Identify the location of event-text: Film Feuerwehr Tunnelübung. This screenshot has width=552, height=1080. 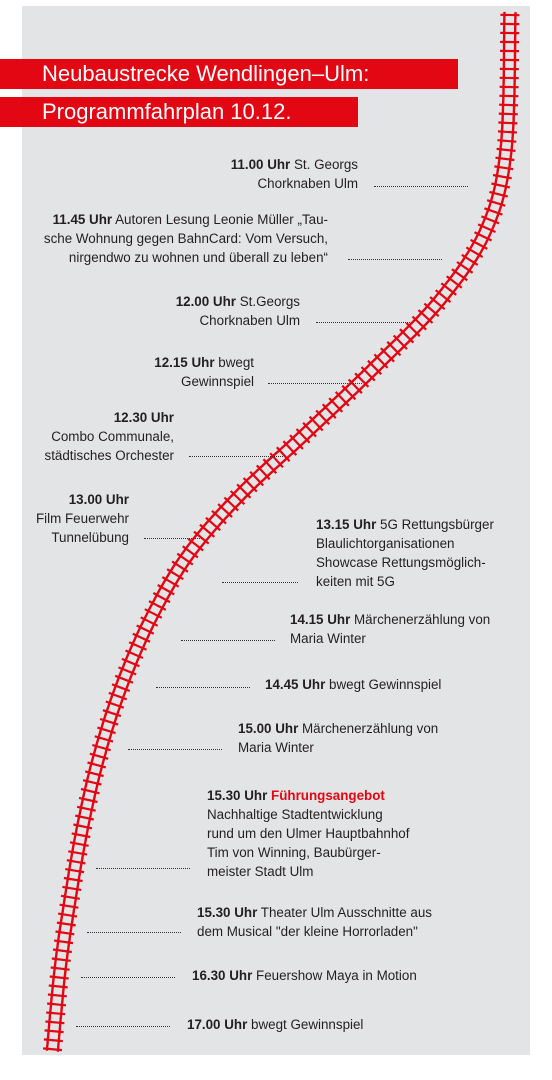
(82, 528).